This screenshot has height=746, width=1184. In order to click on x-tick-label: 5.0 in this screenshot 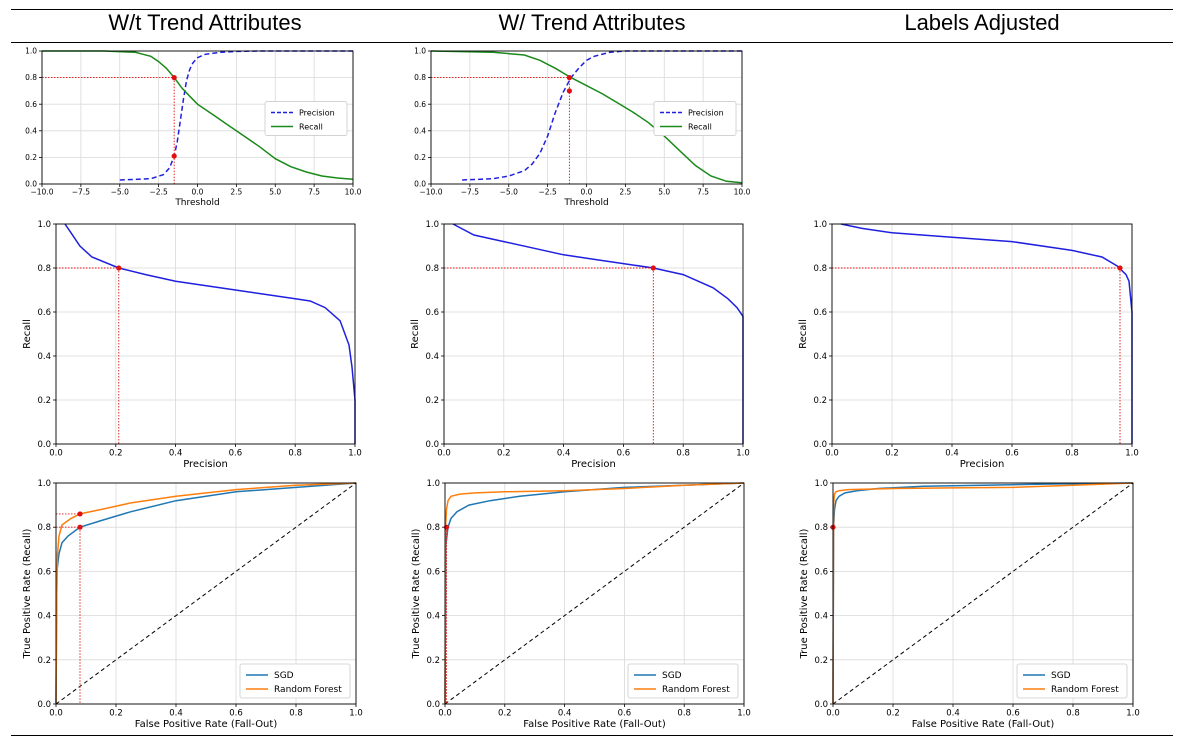, I will do `click(664, 192)`.